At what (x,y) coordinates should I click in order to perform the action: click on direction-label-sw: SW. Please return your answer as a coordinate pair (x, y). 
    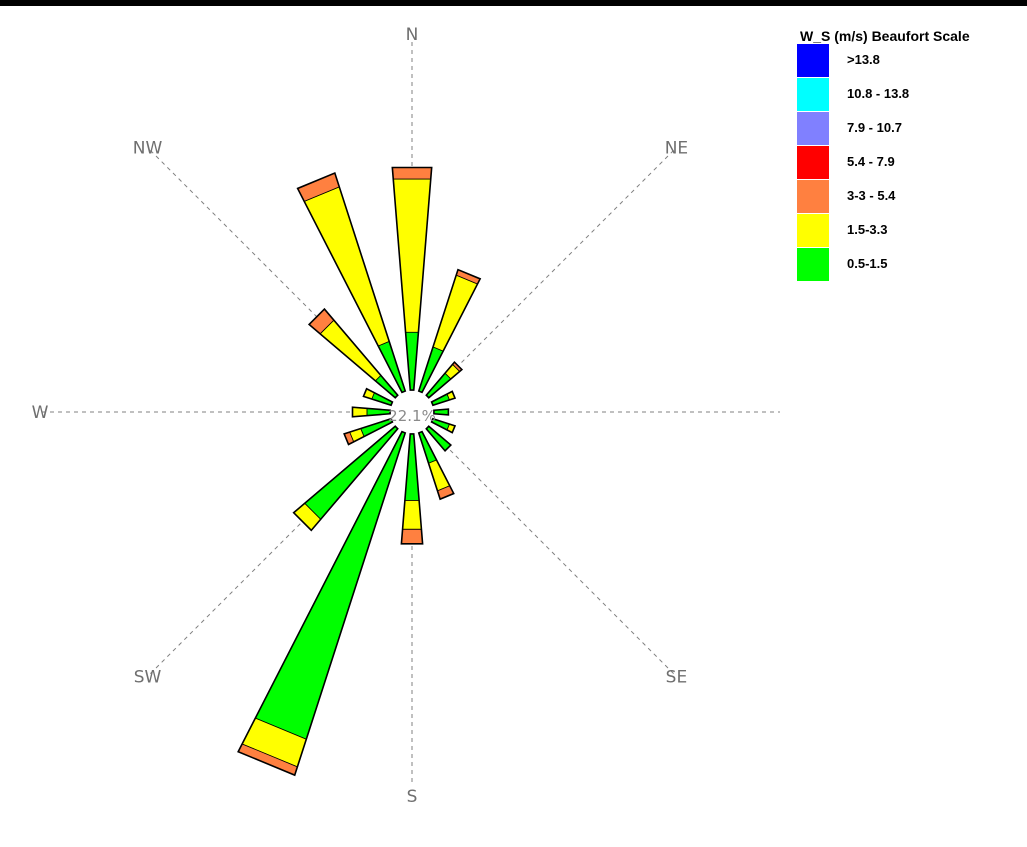
    Looking at the image, I should click on (148, 677).